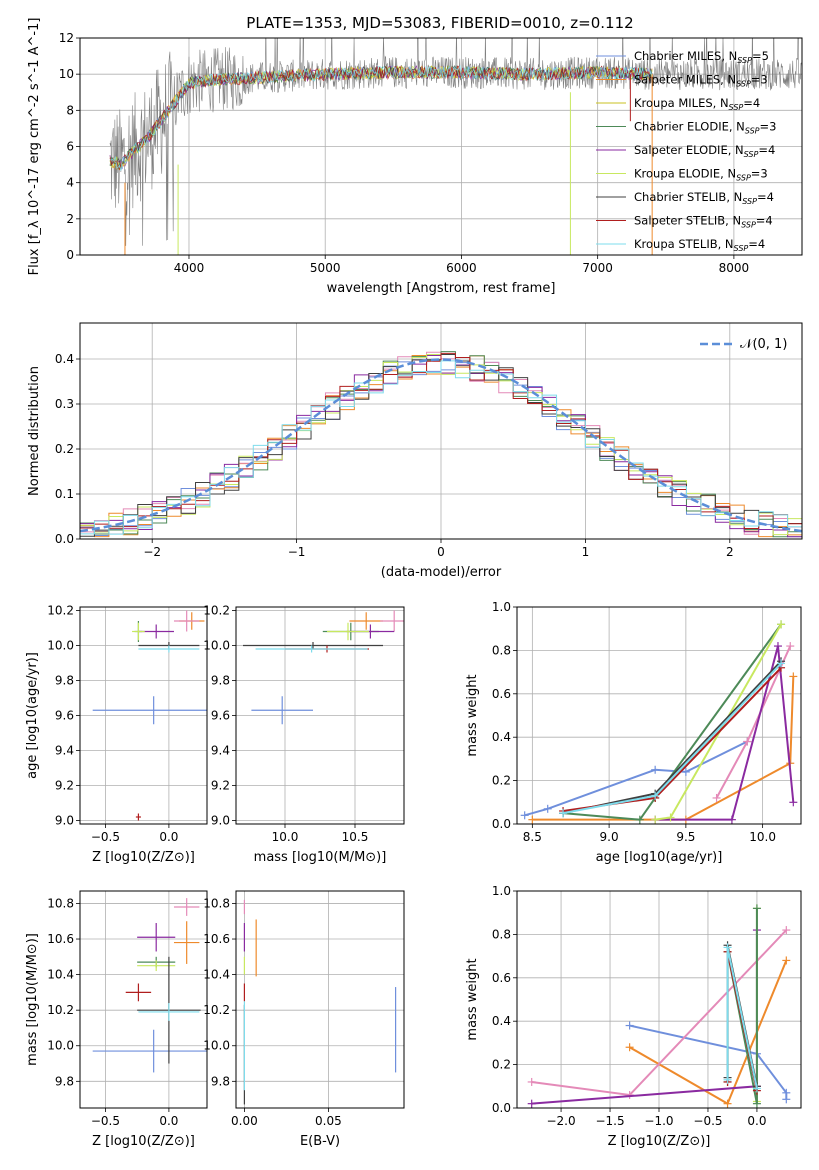  I want to click on weight-series-salpeter-miles, so click(708, 1032).